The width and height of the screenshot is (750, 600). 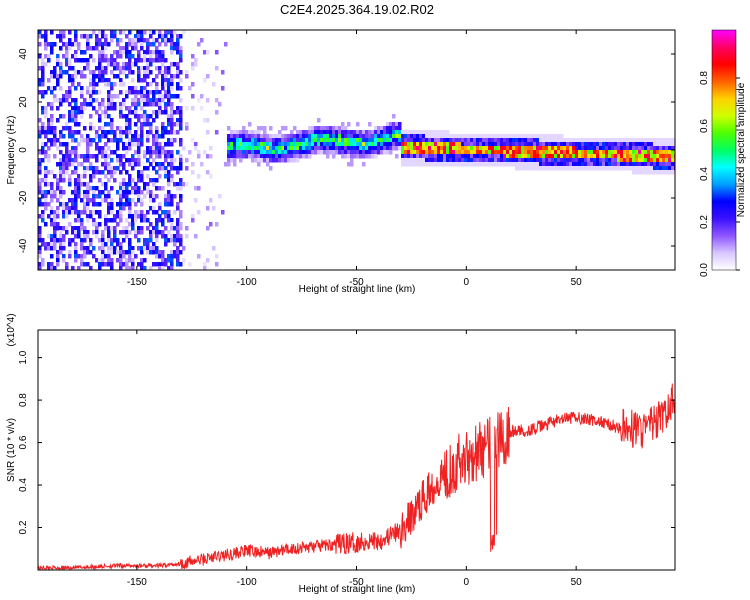 What do you see at coordinates (357, 589) in the screenshot?
I see `snr-x-axis-label: Height of straight line (km)` at bounding box center [357, 589].